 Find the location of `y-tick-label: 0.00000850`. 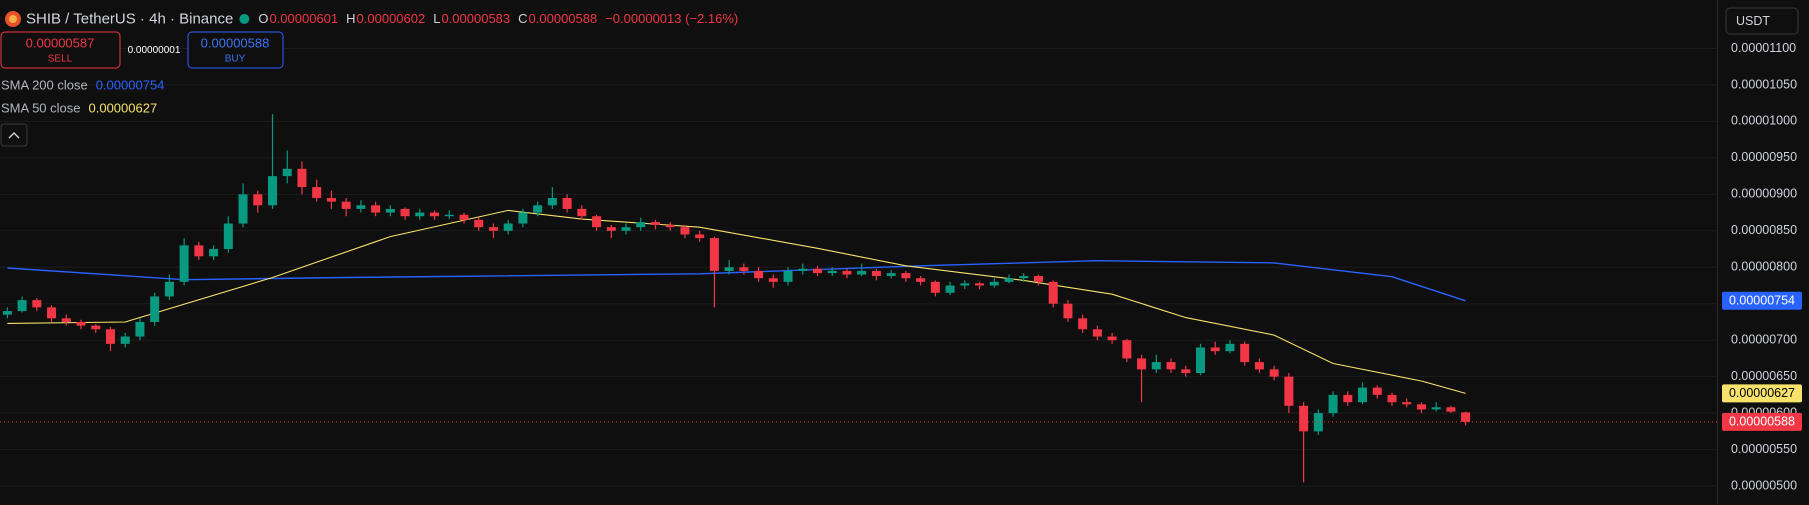

y-tick-label: 0.00000850 is located at coordinates (1764, 230).